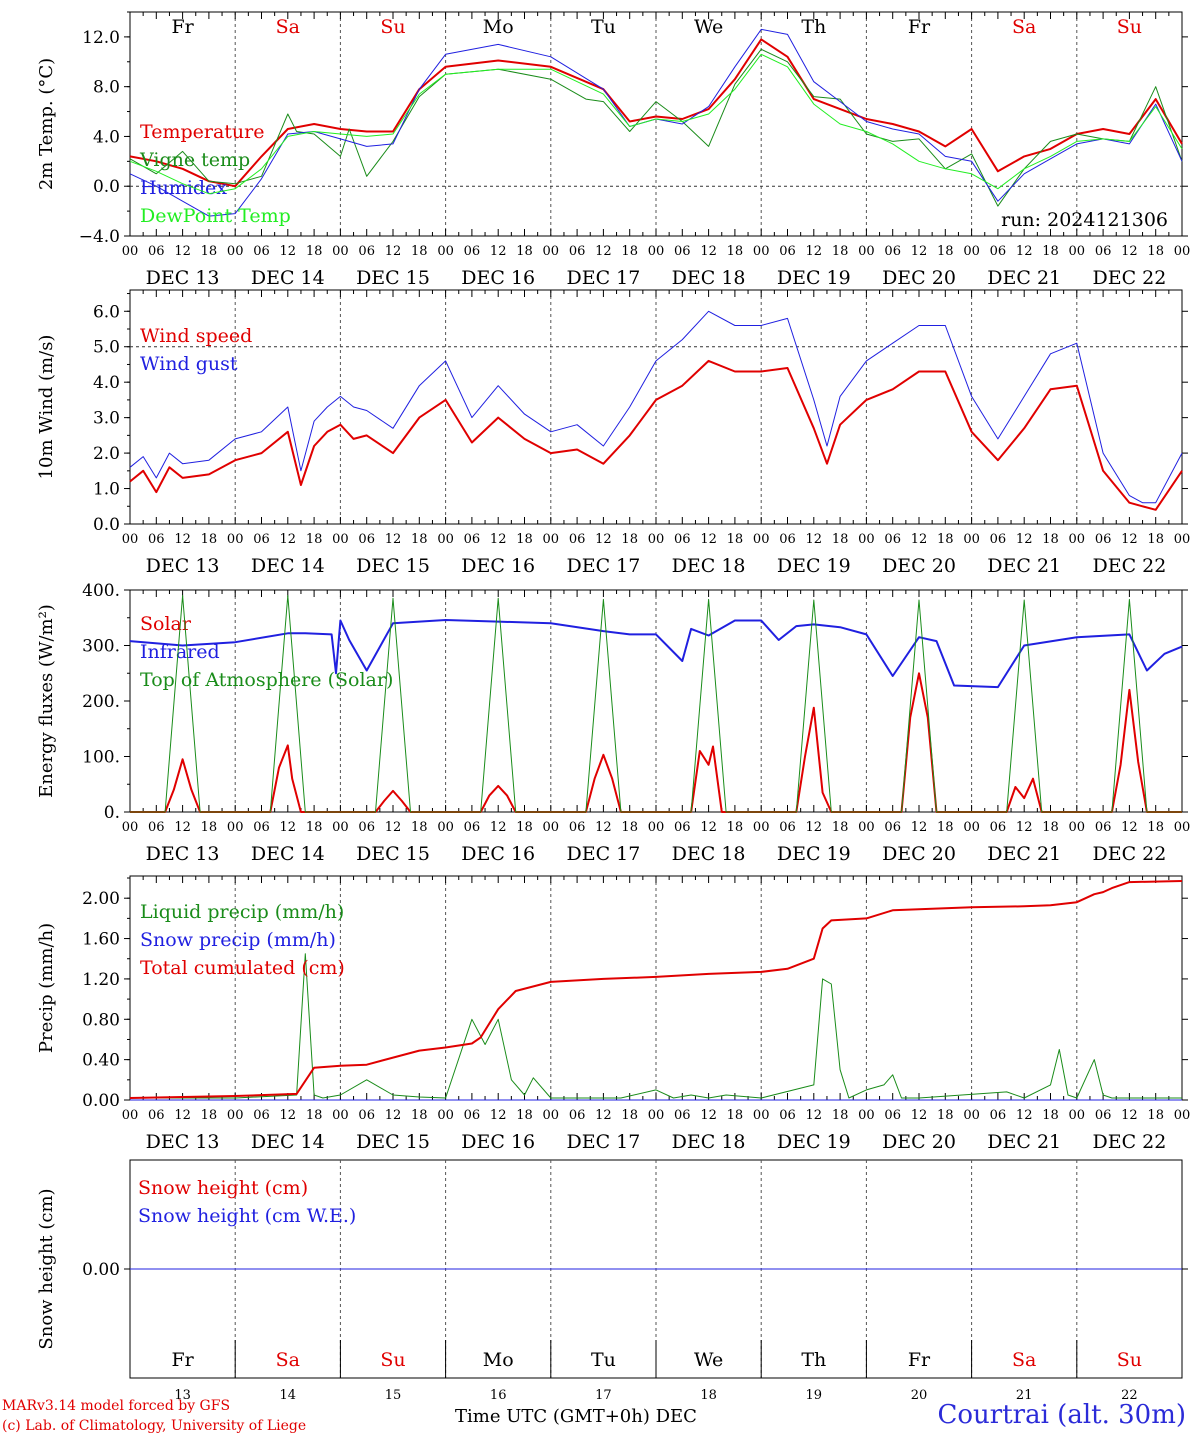 This screenshot has height=1440, width=1194. Describe the element at coordinates (183, 854) in the screenshot. I see `x-date-label: DEC 13` at that location.